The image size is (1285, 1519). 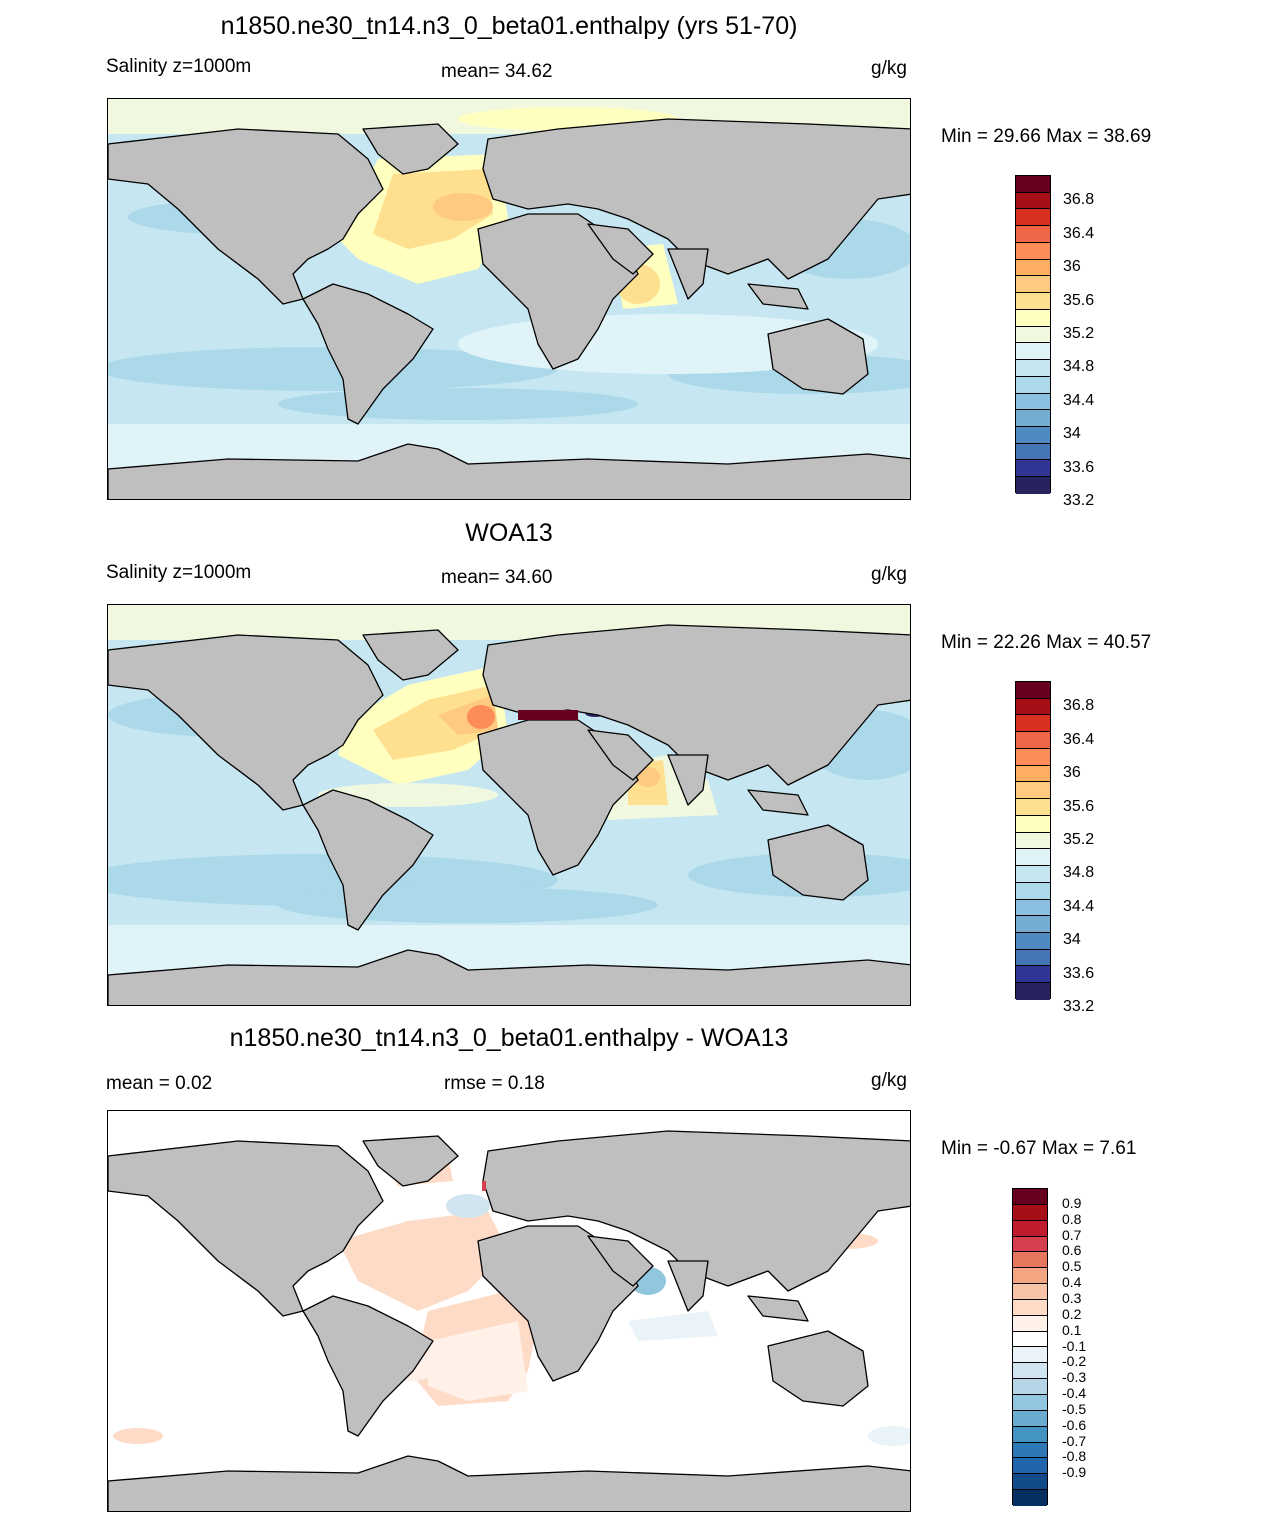 What do you see at coordinates (1072, 1329) in the screenshot?
I see `colorbar-label: 0.1` at bounding box center [1072, 1329].